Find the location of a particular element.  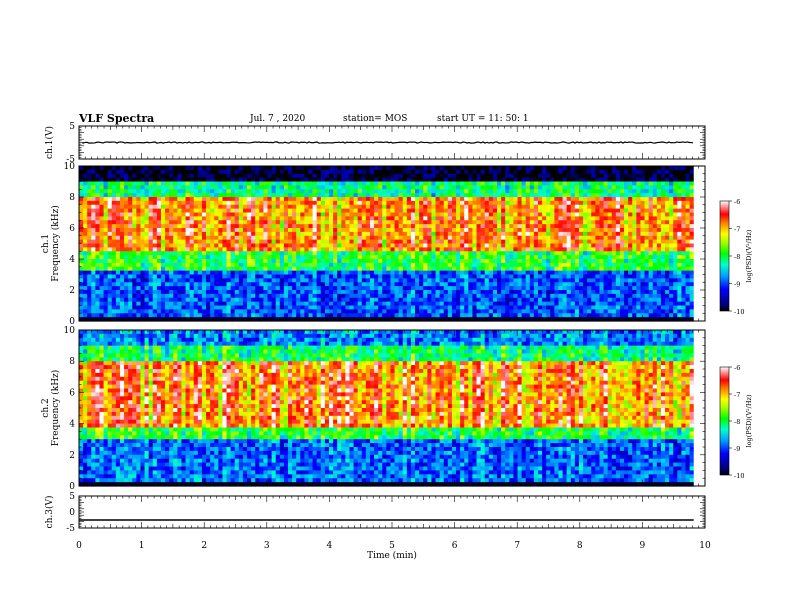

start-ut-label: start UT = 11: 50: 1 is located at coordinates (483, 119).